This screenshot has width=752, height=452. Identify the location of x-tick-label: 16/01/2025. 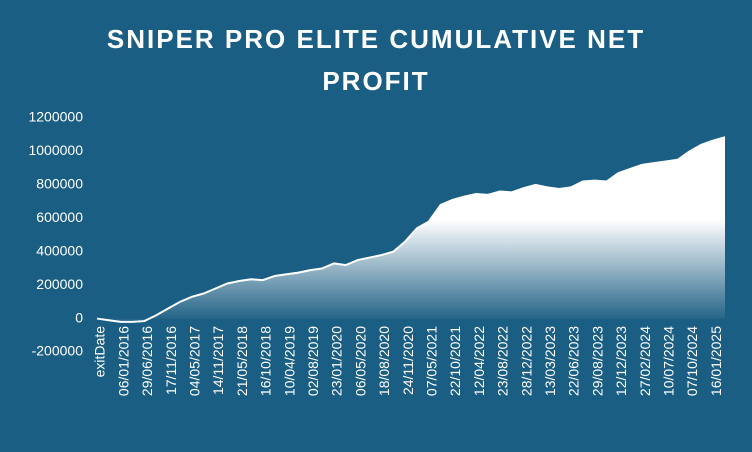
(716, 361).